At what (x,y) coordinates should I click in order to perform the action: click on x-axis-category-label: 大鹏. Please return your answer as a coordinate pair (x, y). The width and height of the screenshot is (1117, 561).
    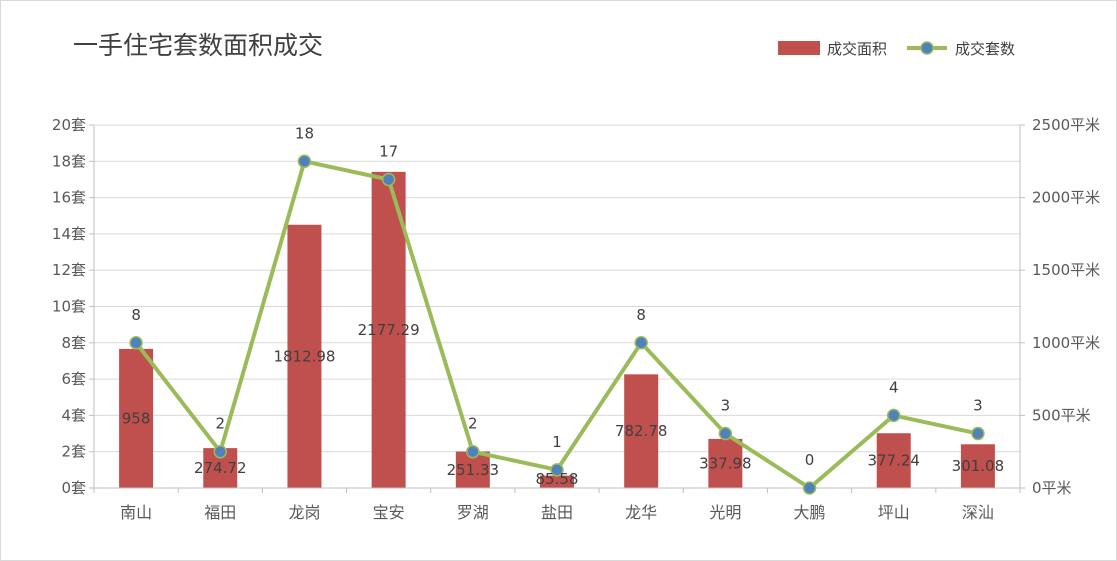
    Looking at the image, I should click on (810, 512).